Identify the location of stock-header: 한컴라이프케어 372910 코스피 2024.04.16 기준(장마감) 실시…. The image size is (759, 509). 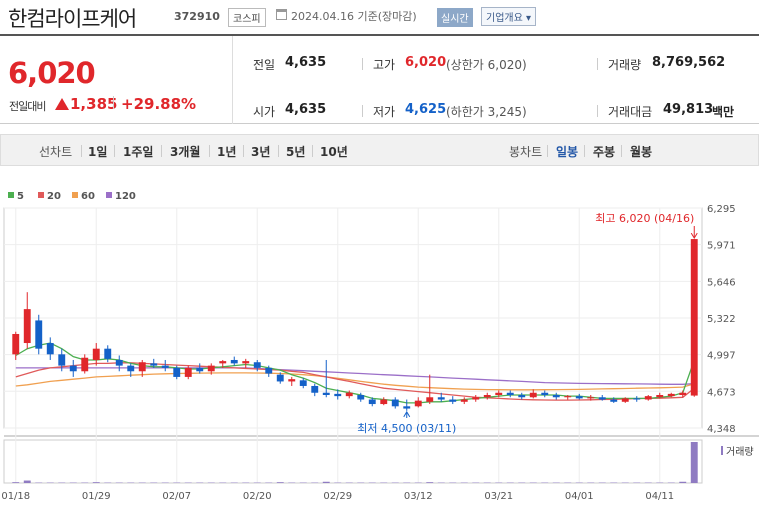
(379, 16).